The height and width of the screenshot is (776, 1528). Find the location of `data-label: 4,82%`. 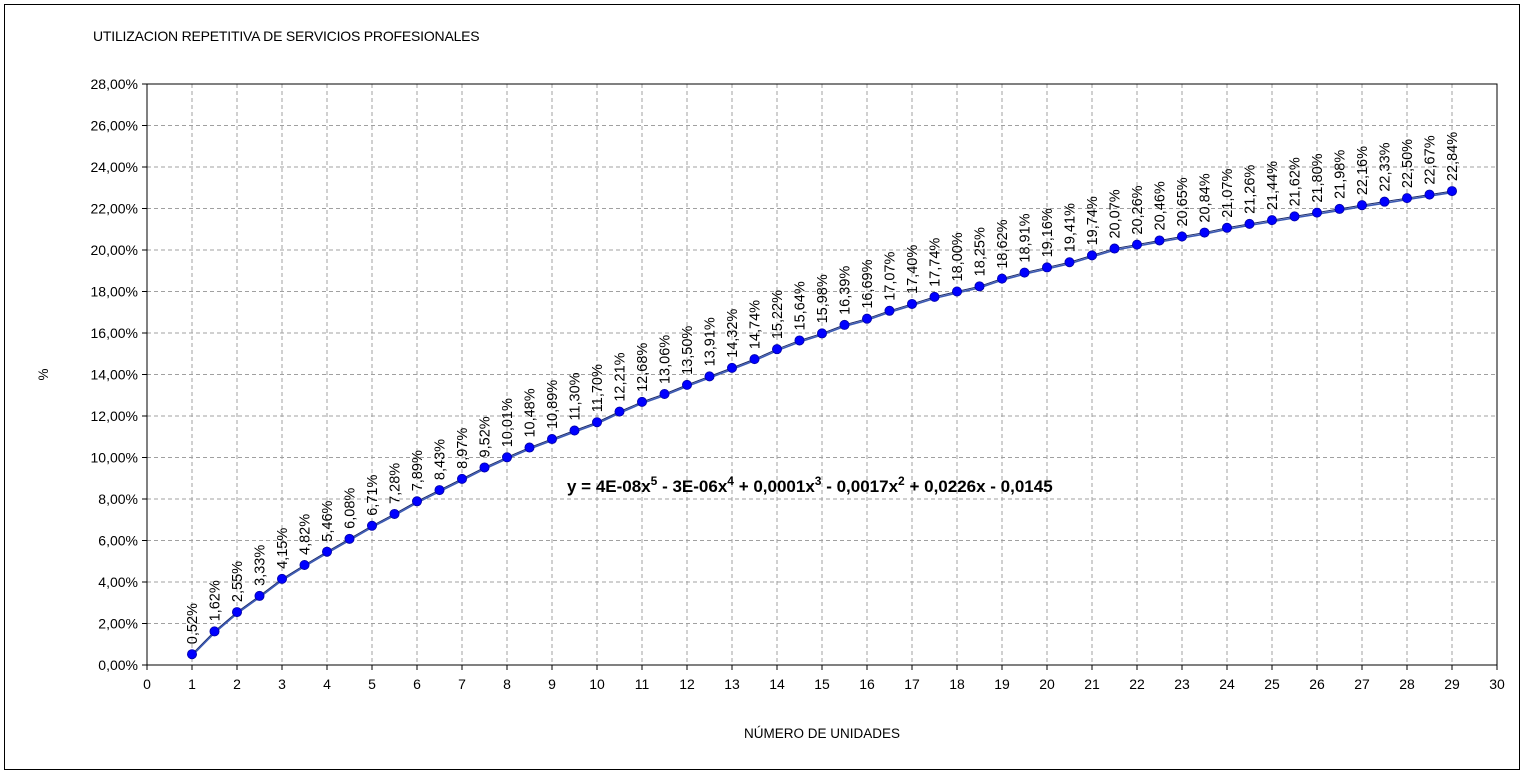

data-label: 4,82% is located at coordinates (306, 534).